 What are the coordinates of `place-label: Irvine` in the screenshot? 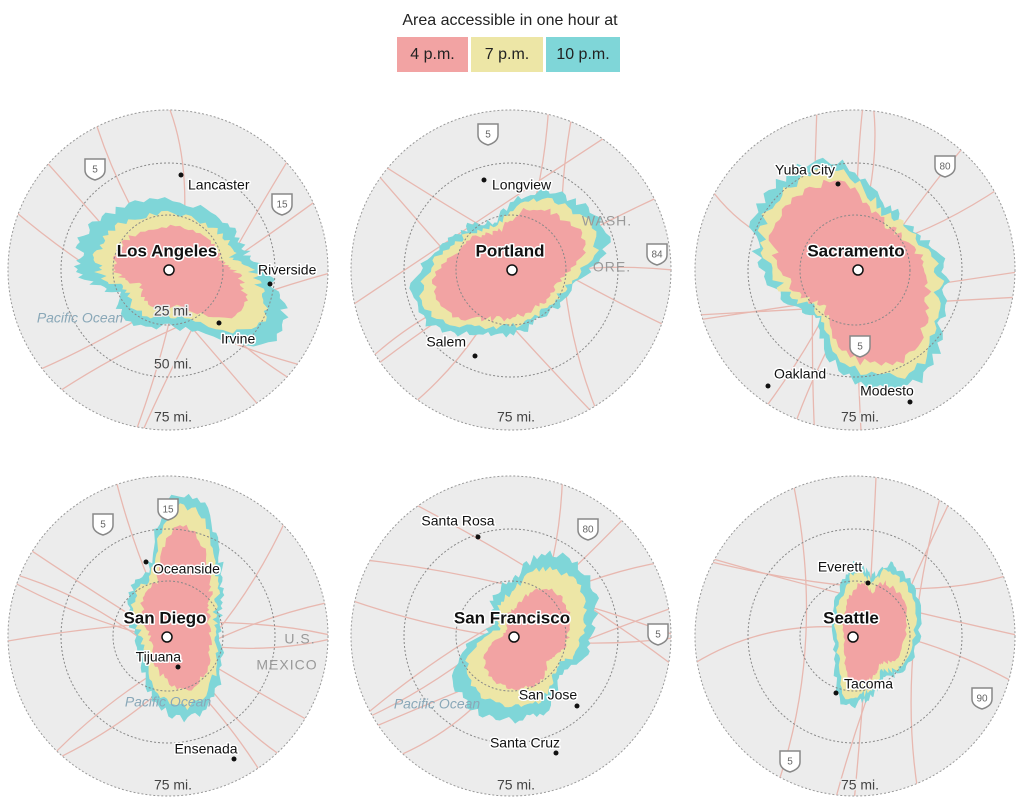 It's located at (238, 339).